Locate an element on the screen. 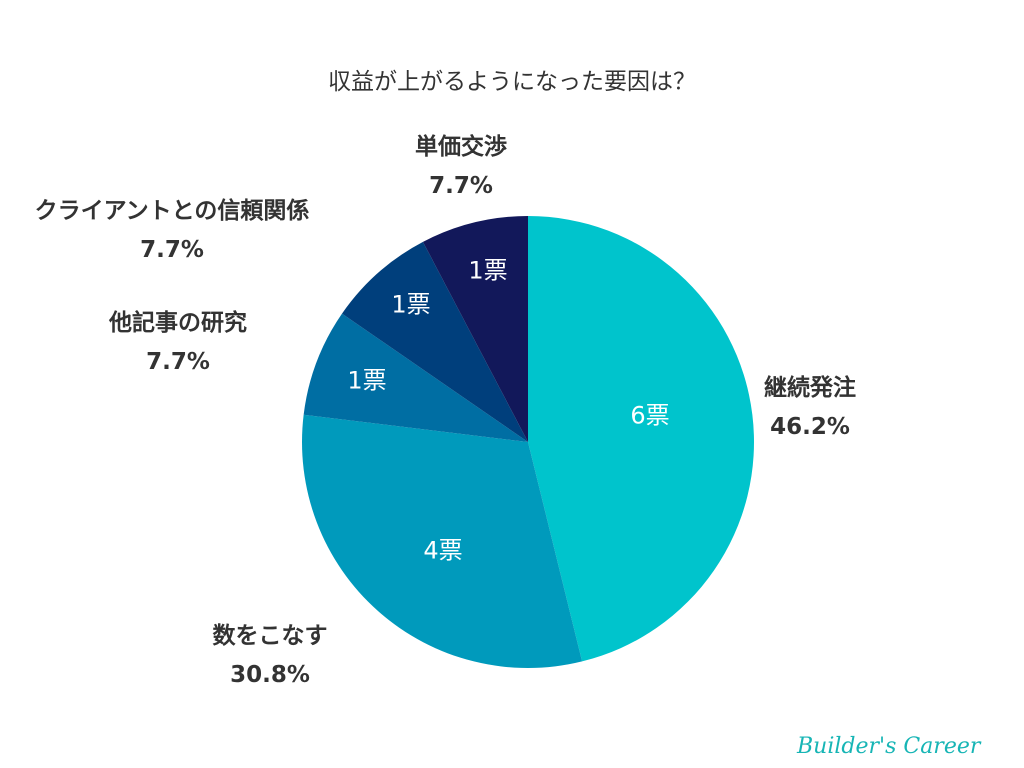  slice-value-label: 6票 is located at coordinates (650, 415).